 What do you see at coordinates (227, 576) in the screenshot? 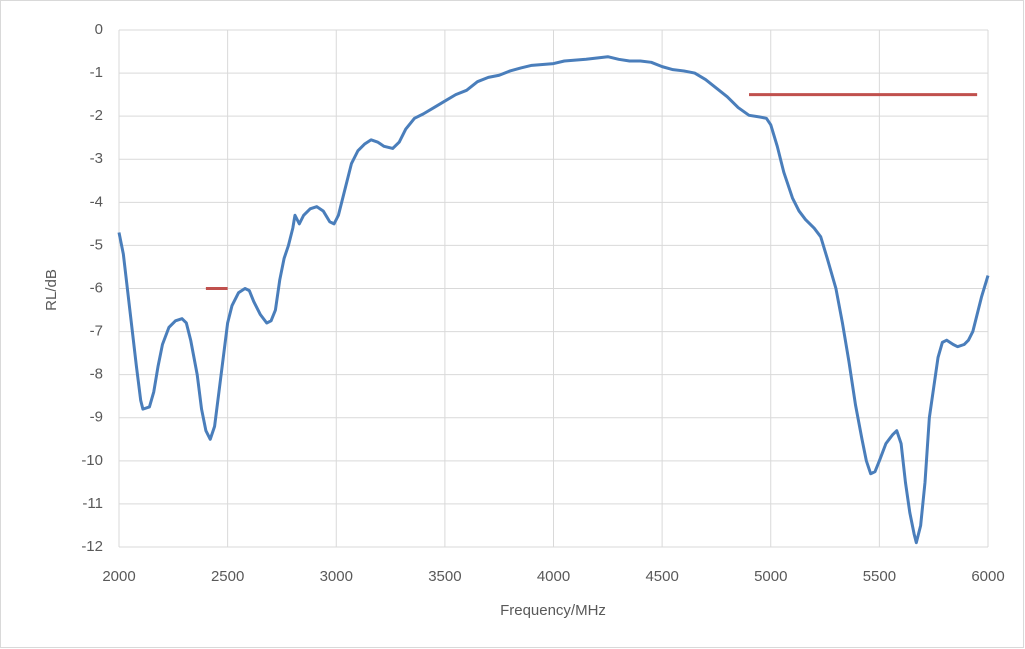
I see `x-tick-label: 2500` at bounding box center [227, 576].